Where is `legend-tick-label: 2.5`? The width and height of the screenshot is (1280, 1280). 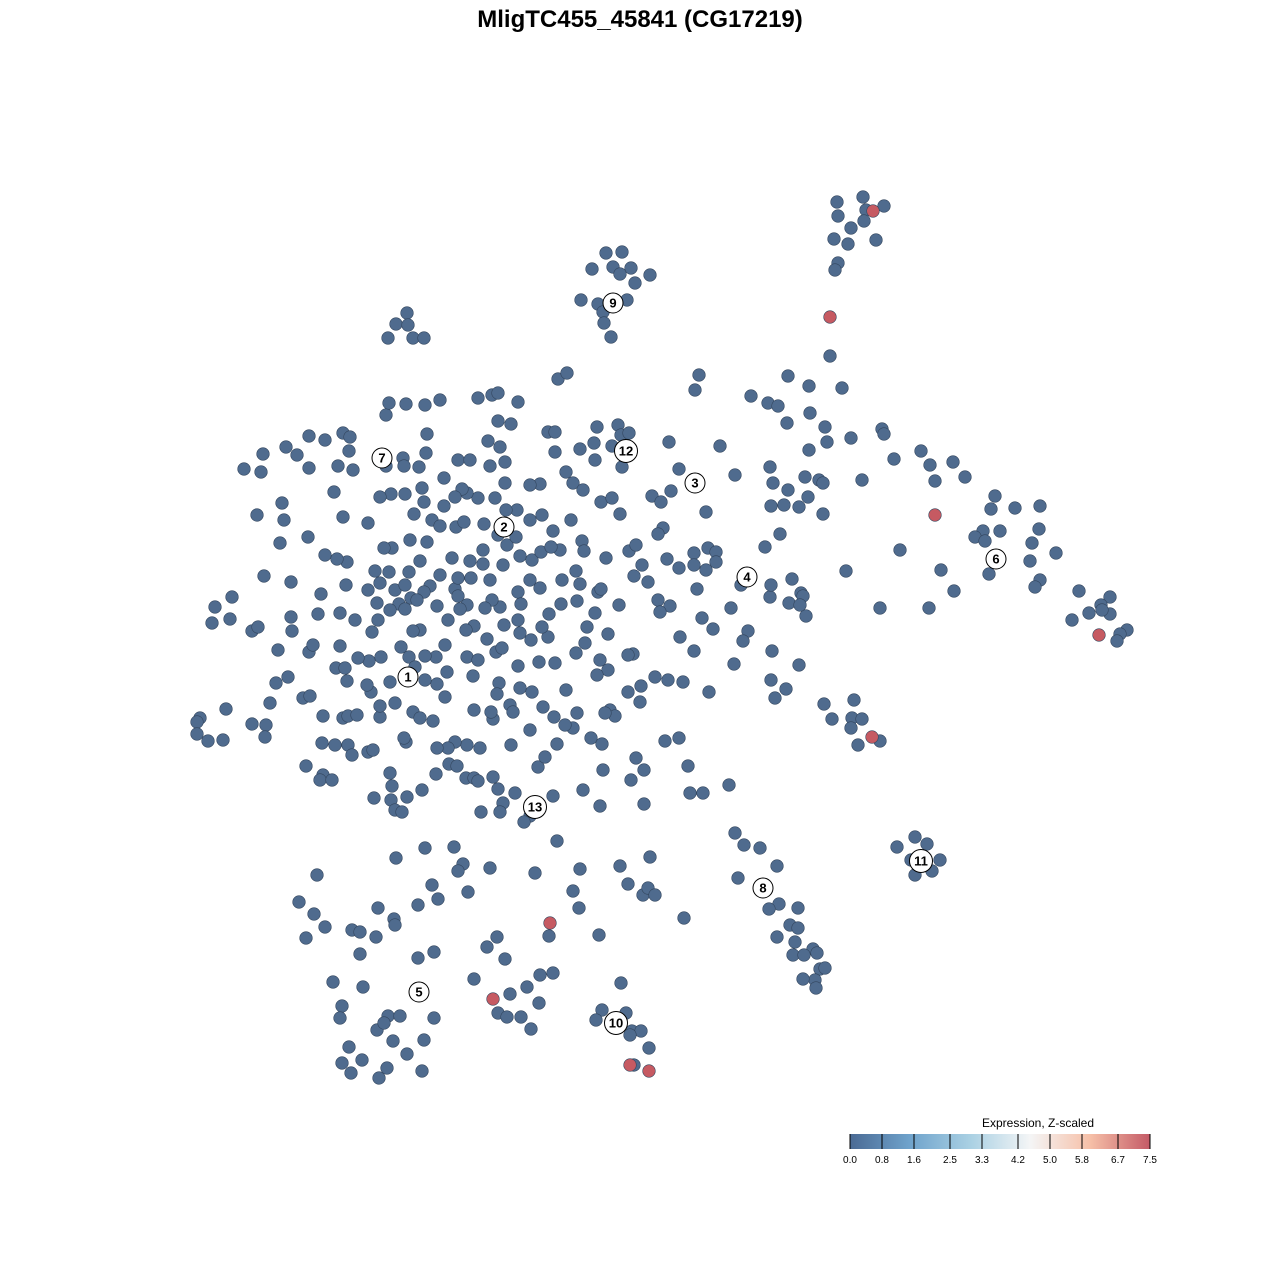
legend-tick-label: 2.5 is located at coordinates (950, 1160).